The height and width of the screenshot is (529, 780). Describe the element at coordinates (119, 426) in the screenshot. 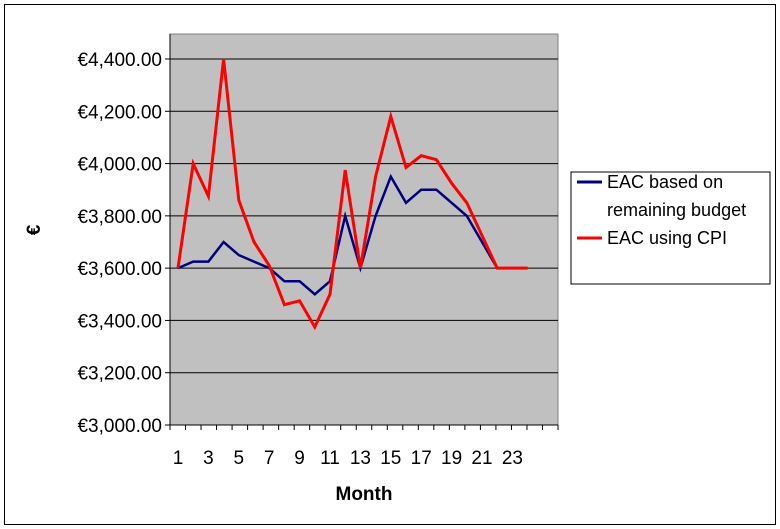

I see `y-tick-label: €3,000.00` at that location.